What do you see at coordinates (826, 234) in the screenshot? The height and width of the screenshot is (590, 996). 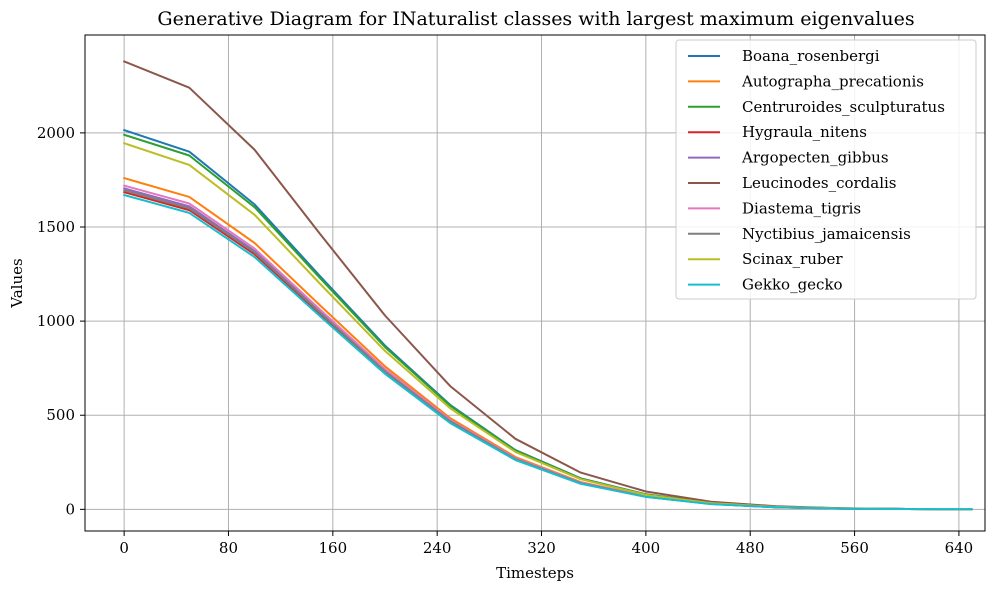 I see `legend-label: Nyctibius_jamaicensis` at bounding box center [826, 234].